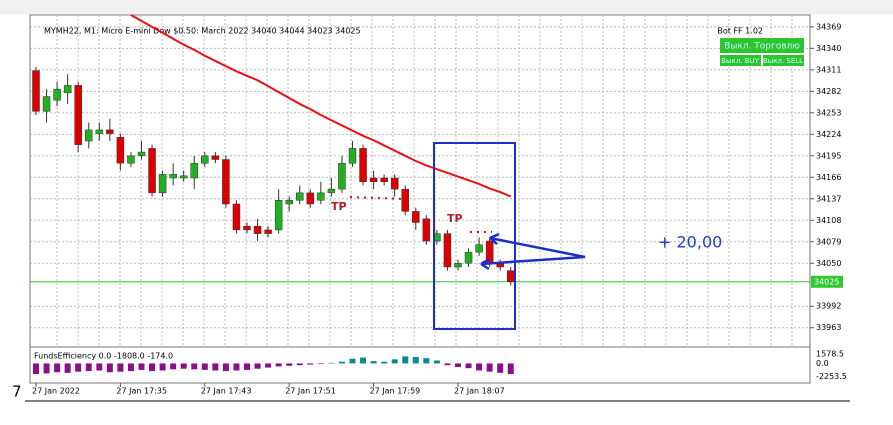 This screenshot has width=893, height=425. What do you see at coordinates (828, 220) in the screenshot?
I see `y-tick-label: 34108` at bounding box center [828, 220].